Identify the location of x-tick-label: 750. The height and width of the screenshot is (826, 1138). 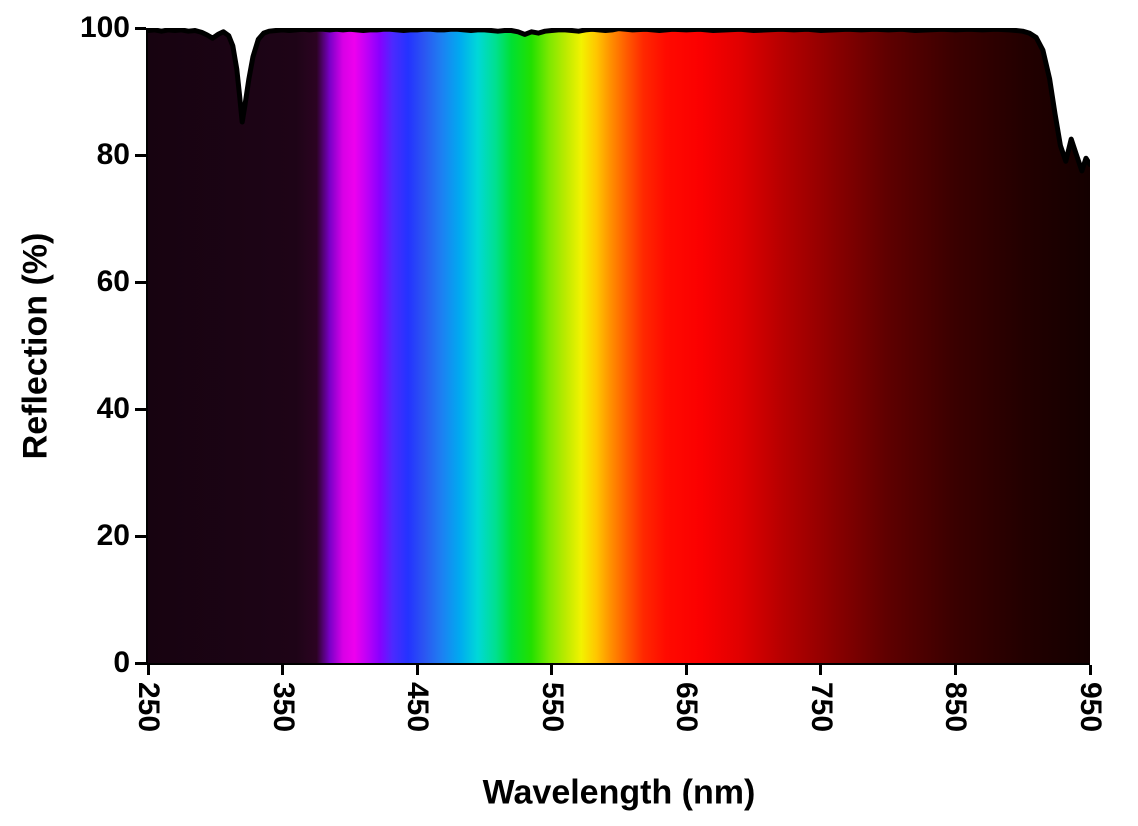
(821, 707).